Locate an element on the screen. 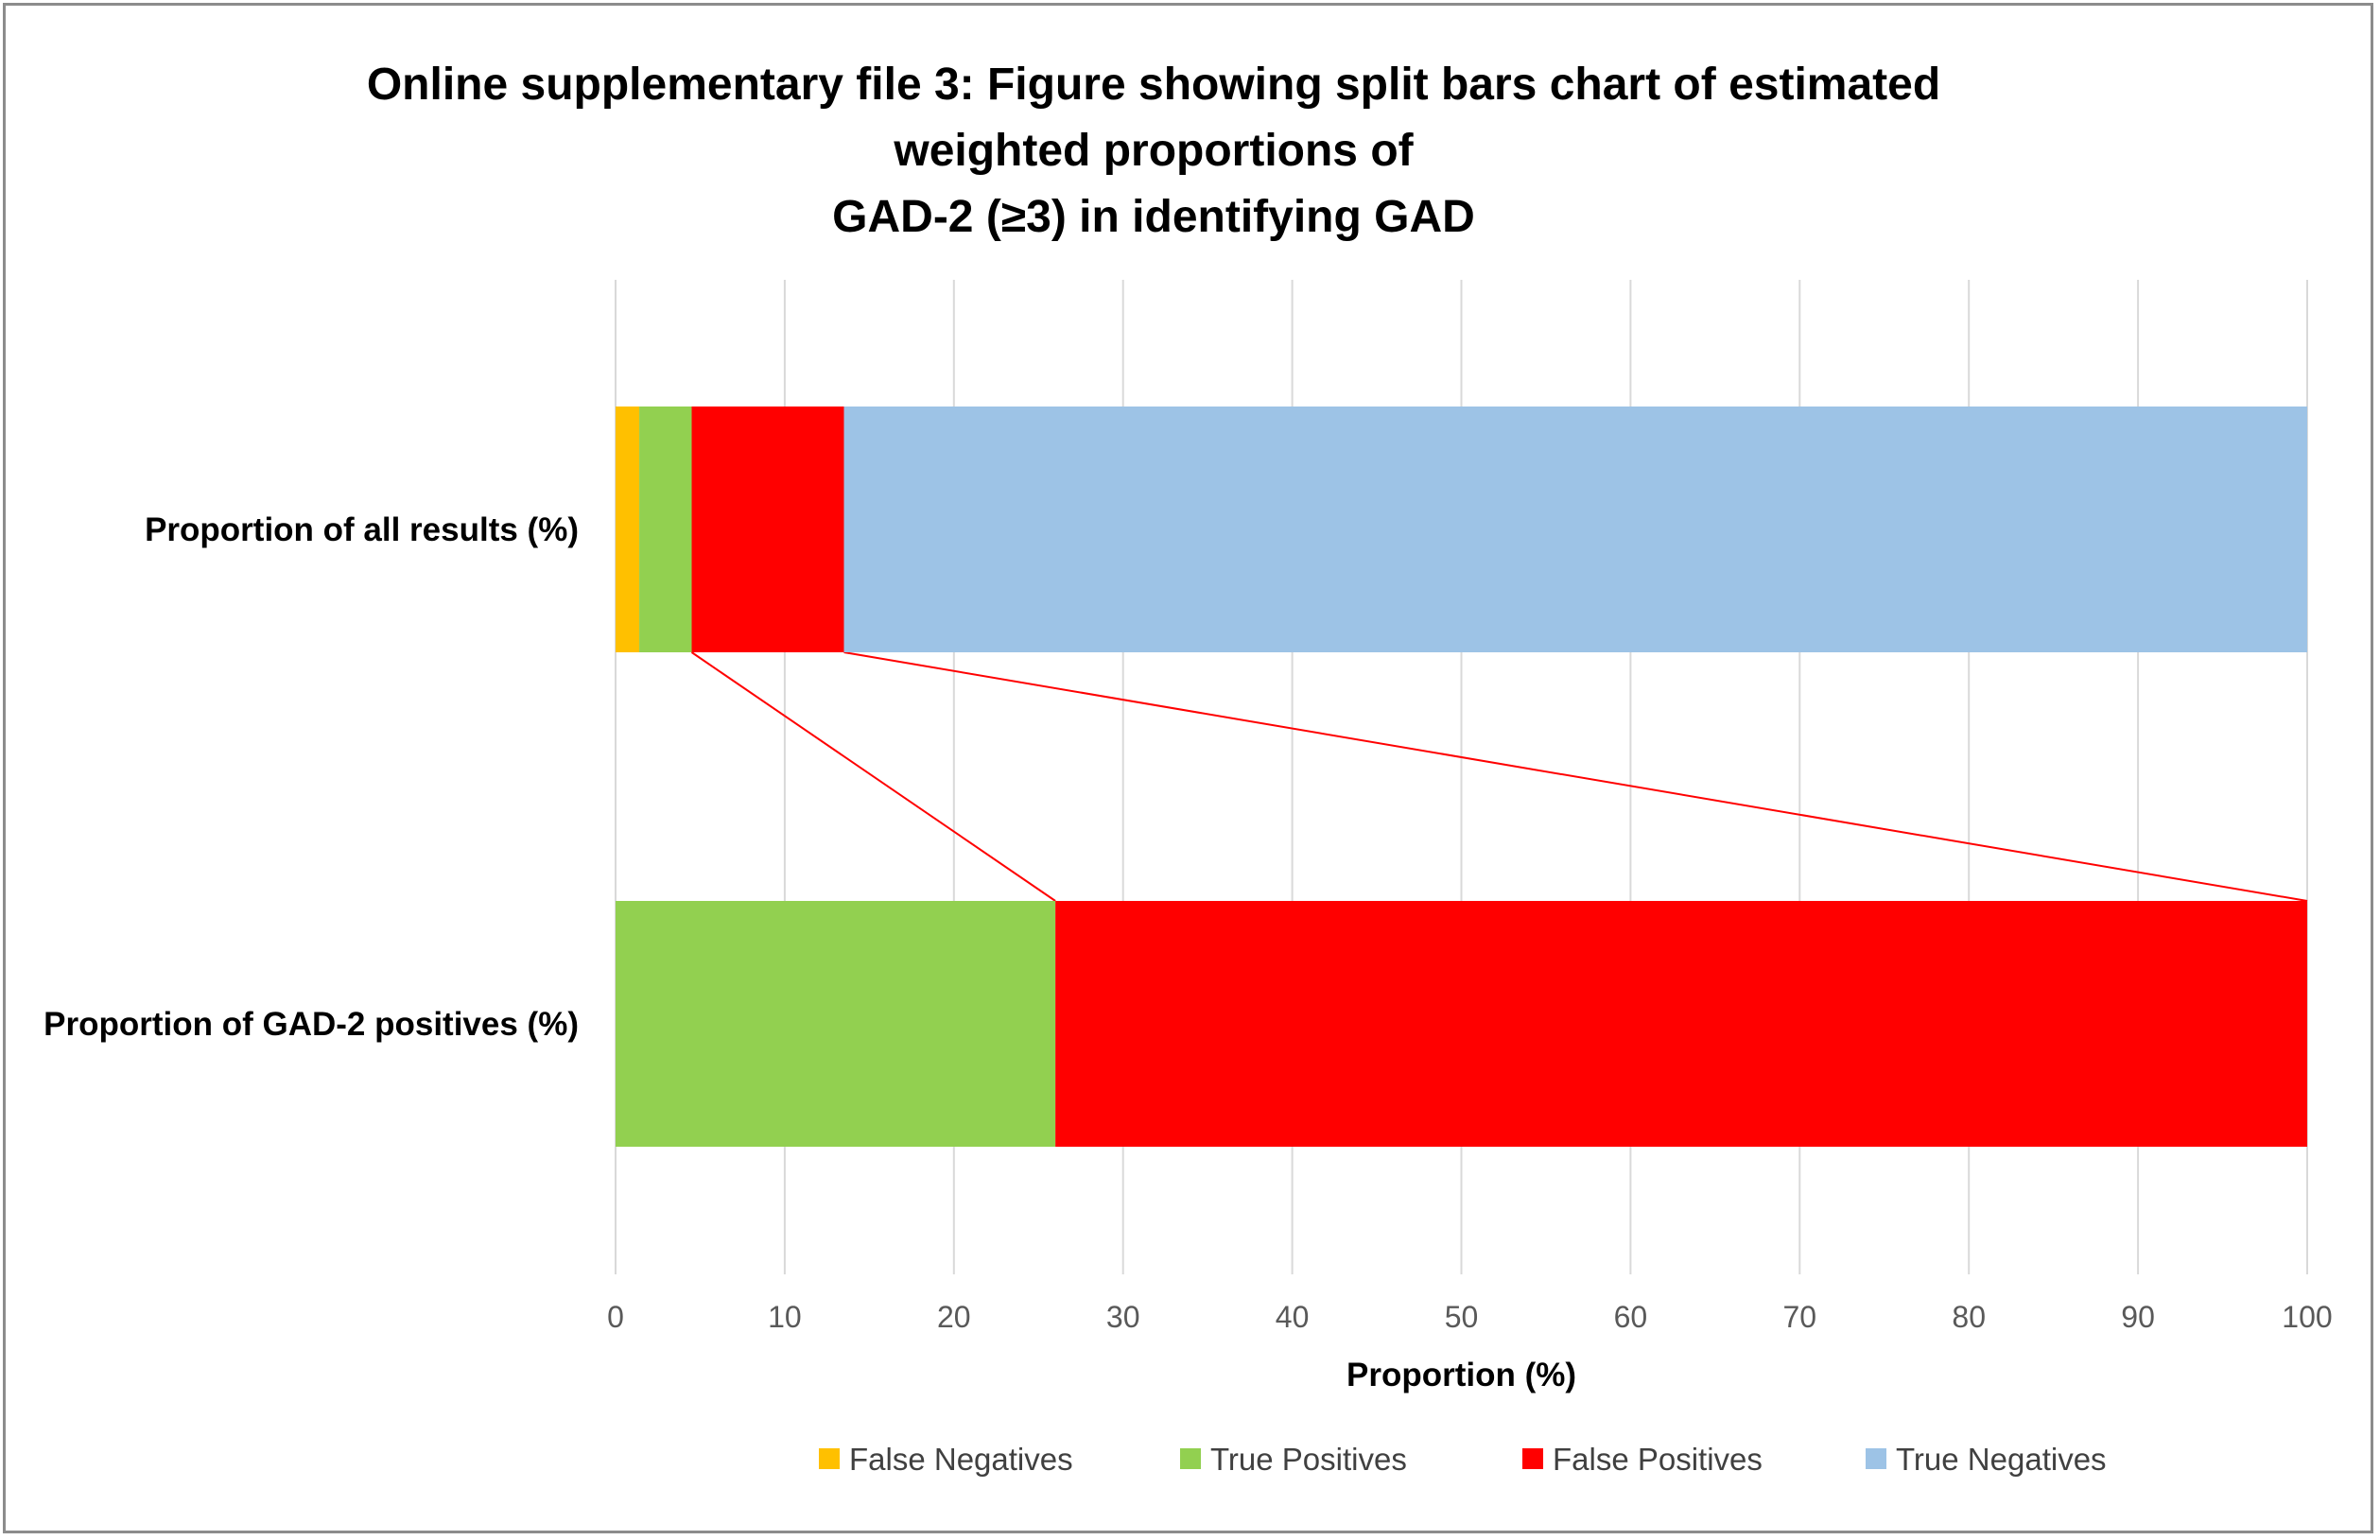  legend-label: False Positives is located at coordinates (1658, 1459).